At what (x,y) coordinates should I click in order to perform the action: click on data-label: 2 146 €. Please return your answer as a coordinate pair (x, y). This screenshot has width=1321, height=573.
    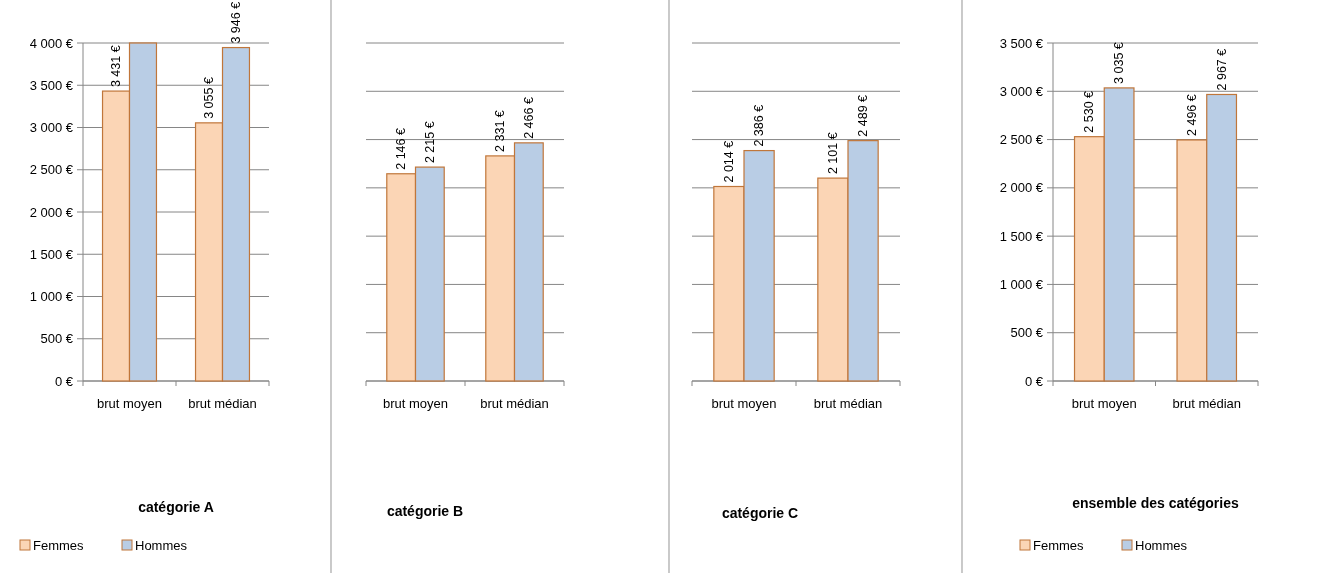
    Looking at the image, I should click on (401, 149).